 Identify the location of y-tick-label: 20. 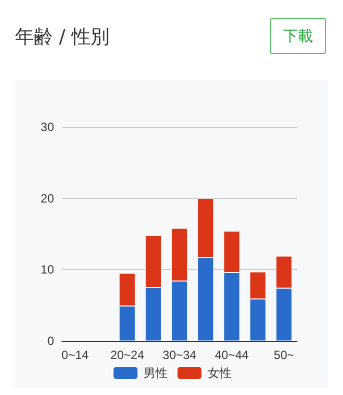
(47, 198).